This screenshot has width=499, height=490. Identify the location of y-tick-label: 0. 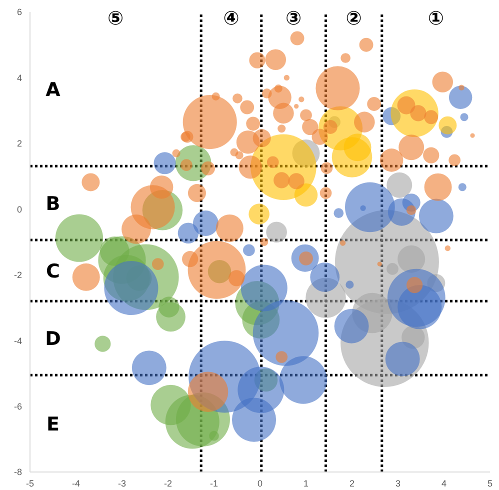
(19, 209).